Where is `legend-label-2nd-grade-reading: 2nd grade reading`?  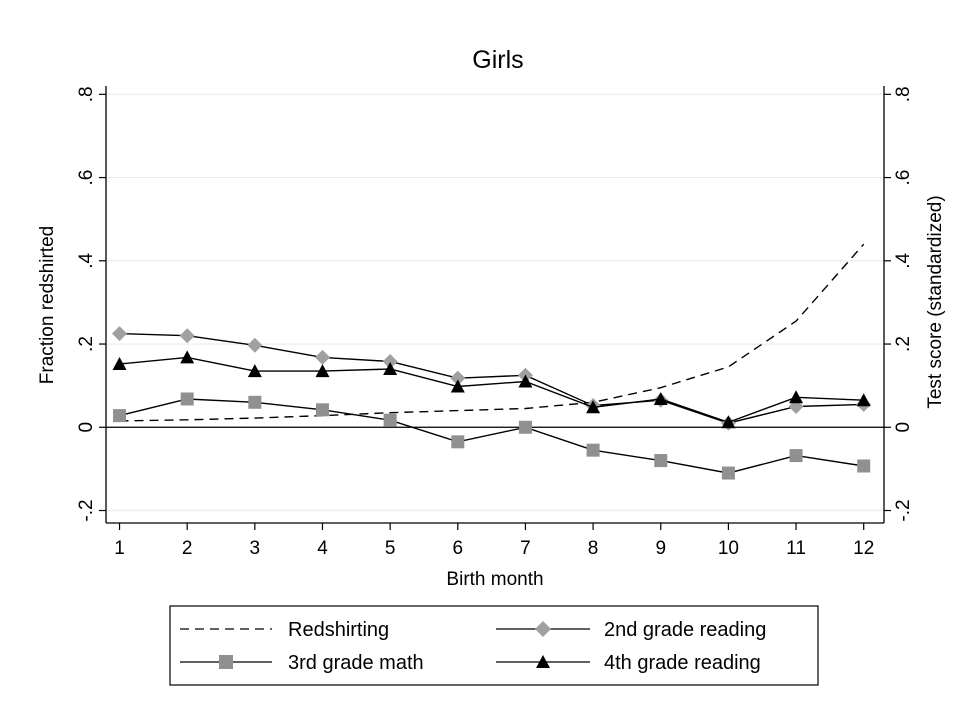
legend-label-2nd-grade-reading: 2nd grade reading is located at coordinates (685, 630).